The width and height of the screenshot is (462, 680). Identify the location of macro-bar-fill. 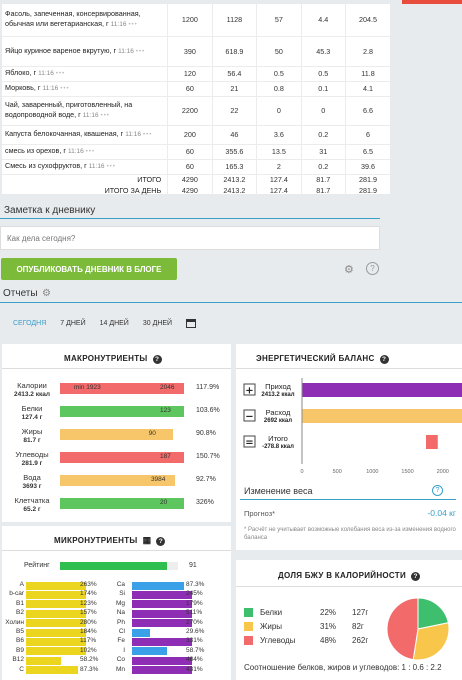
(116, 434).